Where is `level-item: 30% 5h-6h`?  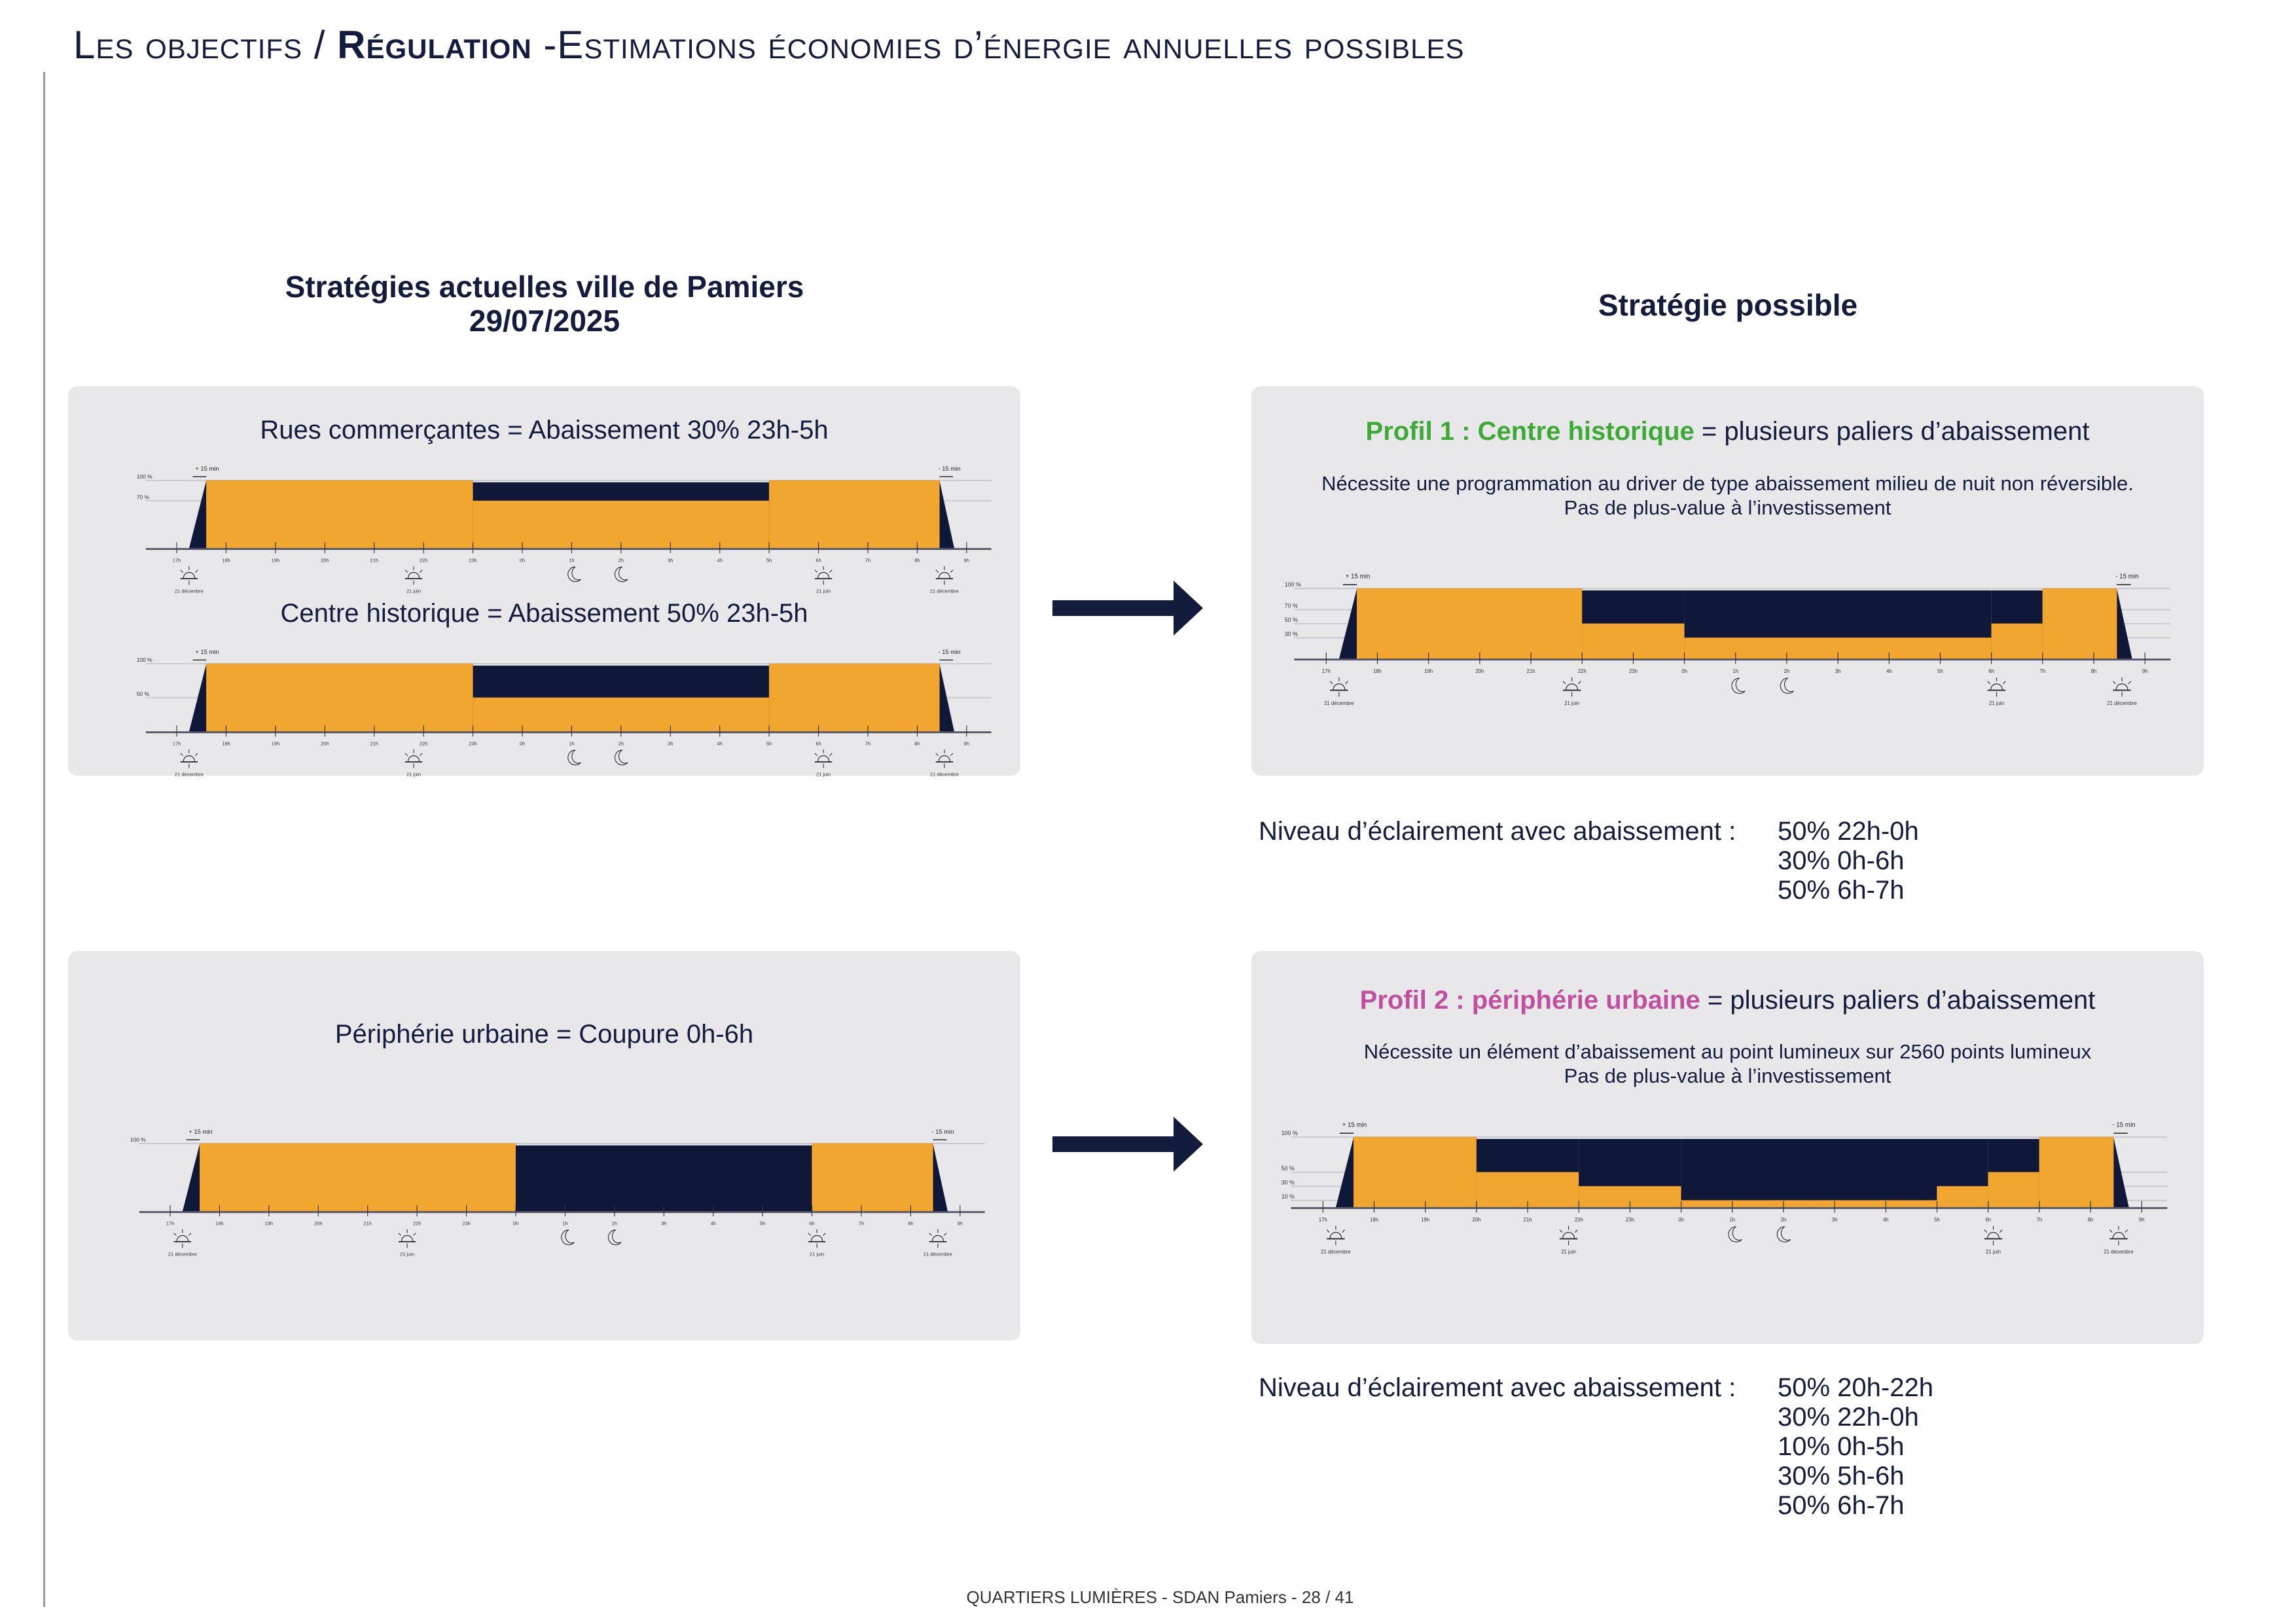 level-item: 30% 5h-6h is located at coordinates (1841, 1476).